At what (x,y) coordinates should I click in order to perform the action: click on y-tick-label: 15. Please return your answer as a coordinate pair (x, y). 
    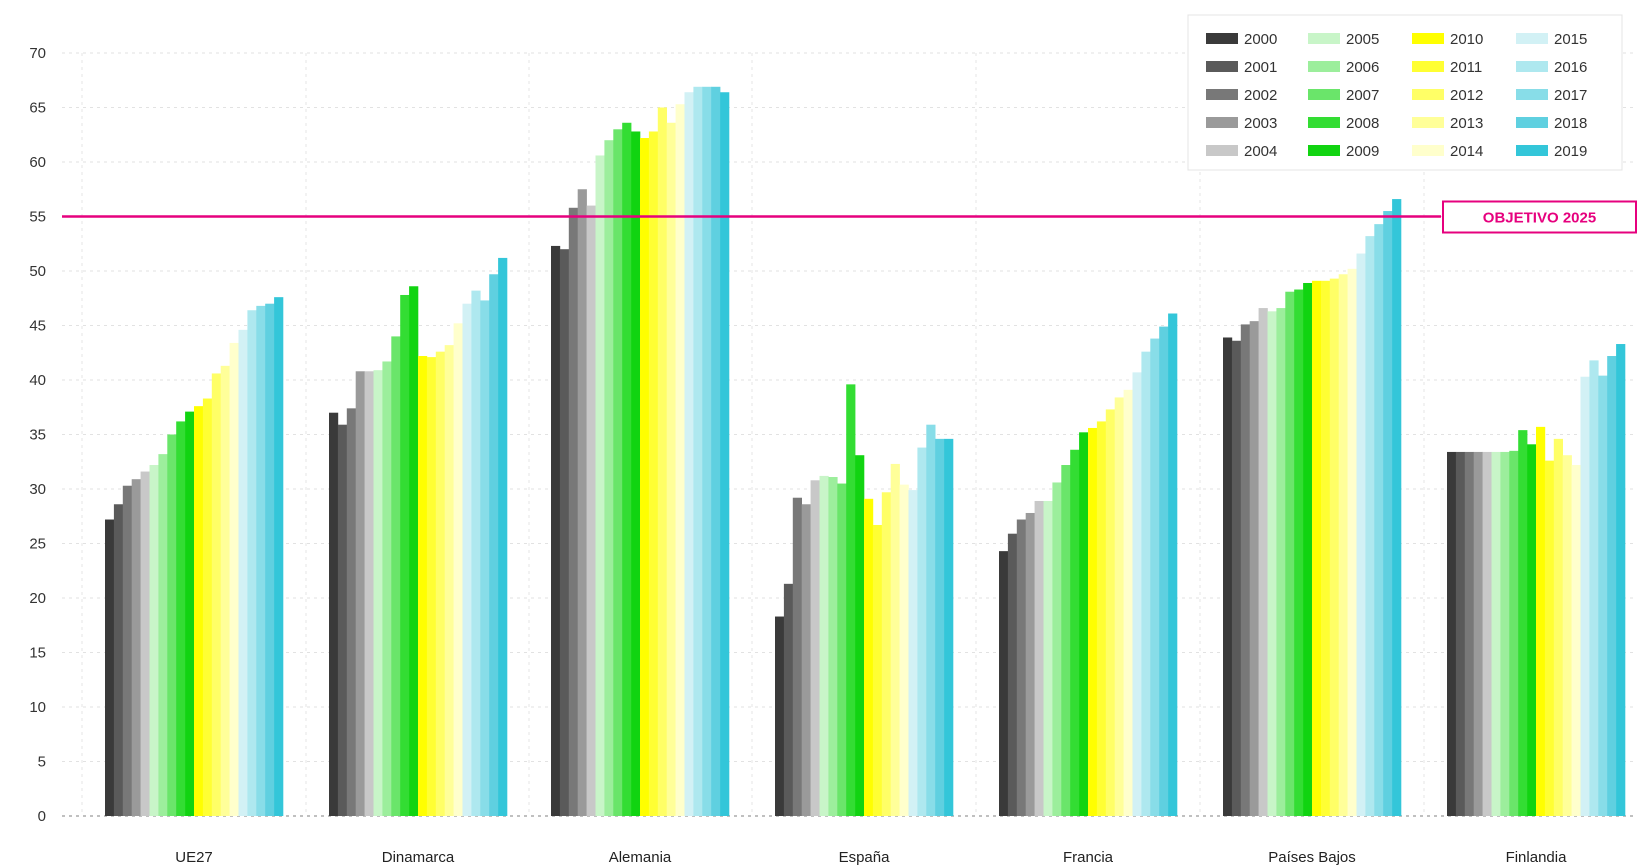
    Looking at the image, I should click on (37, 653).